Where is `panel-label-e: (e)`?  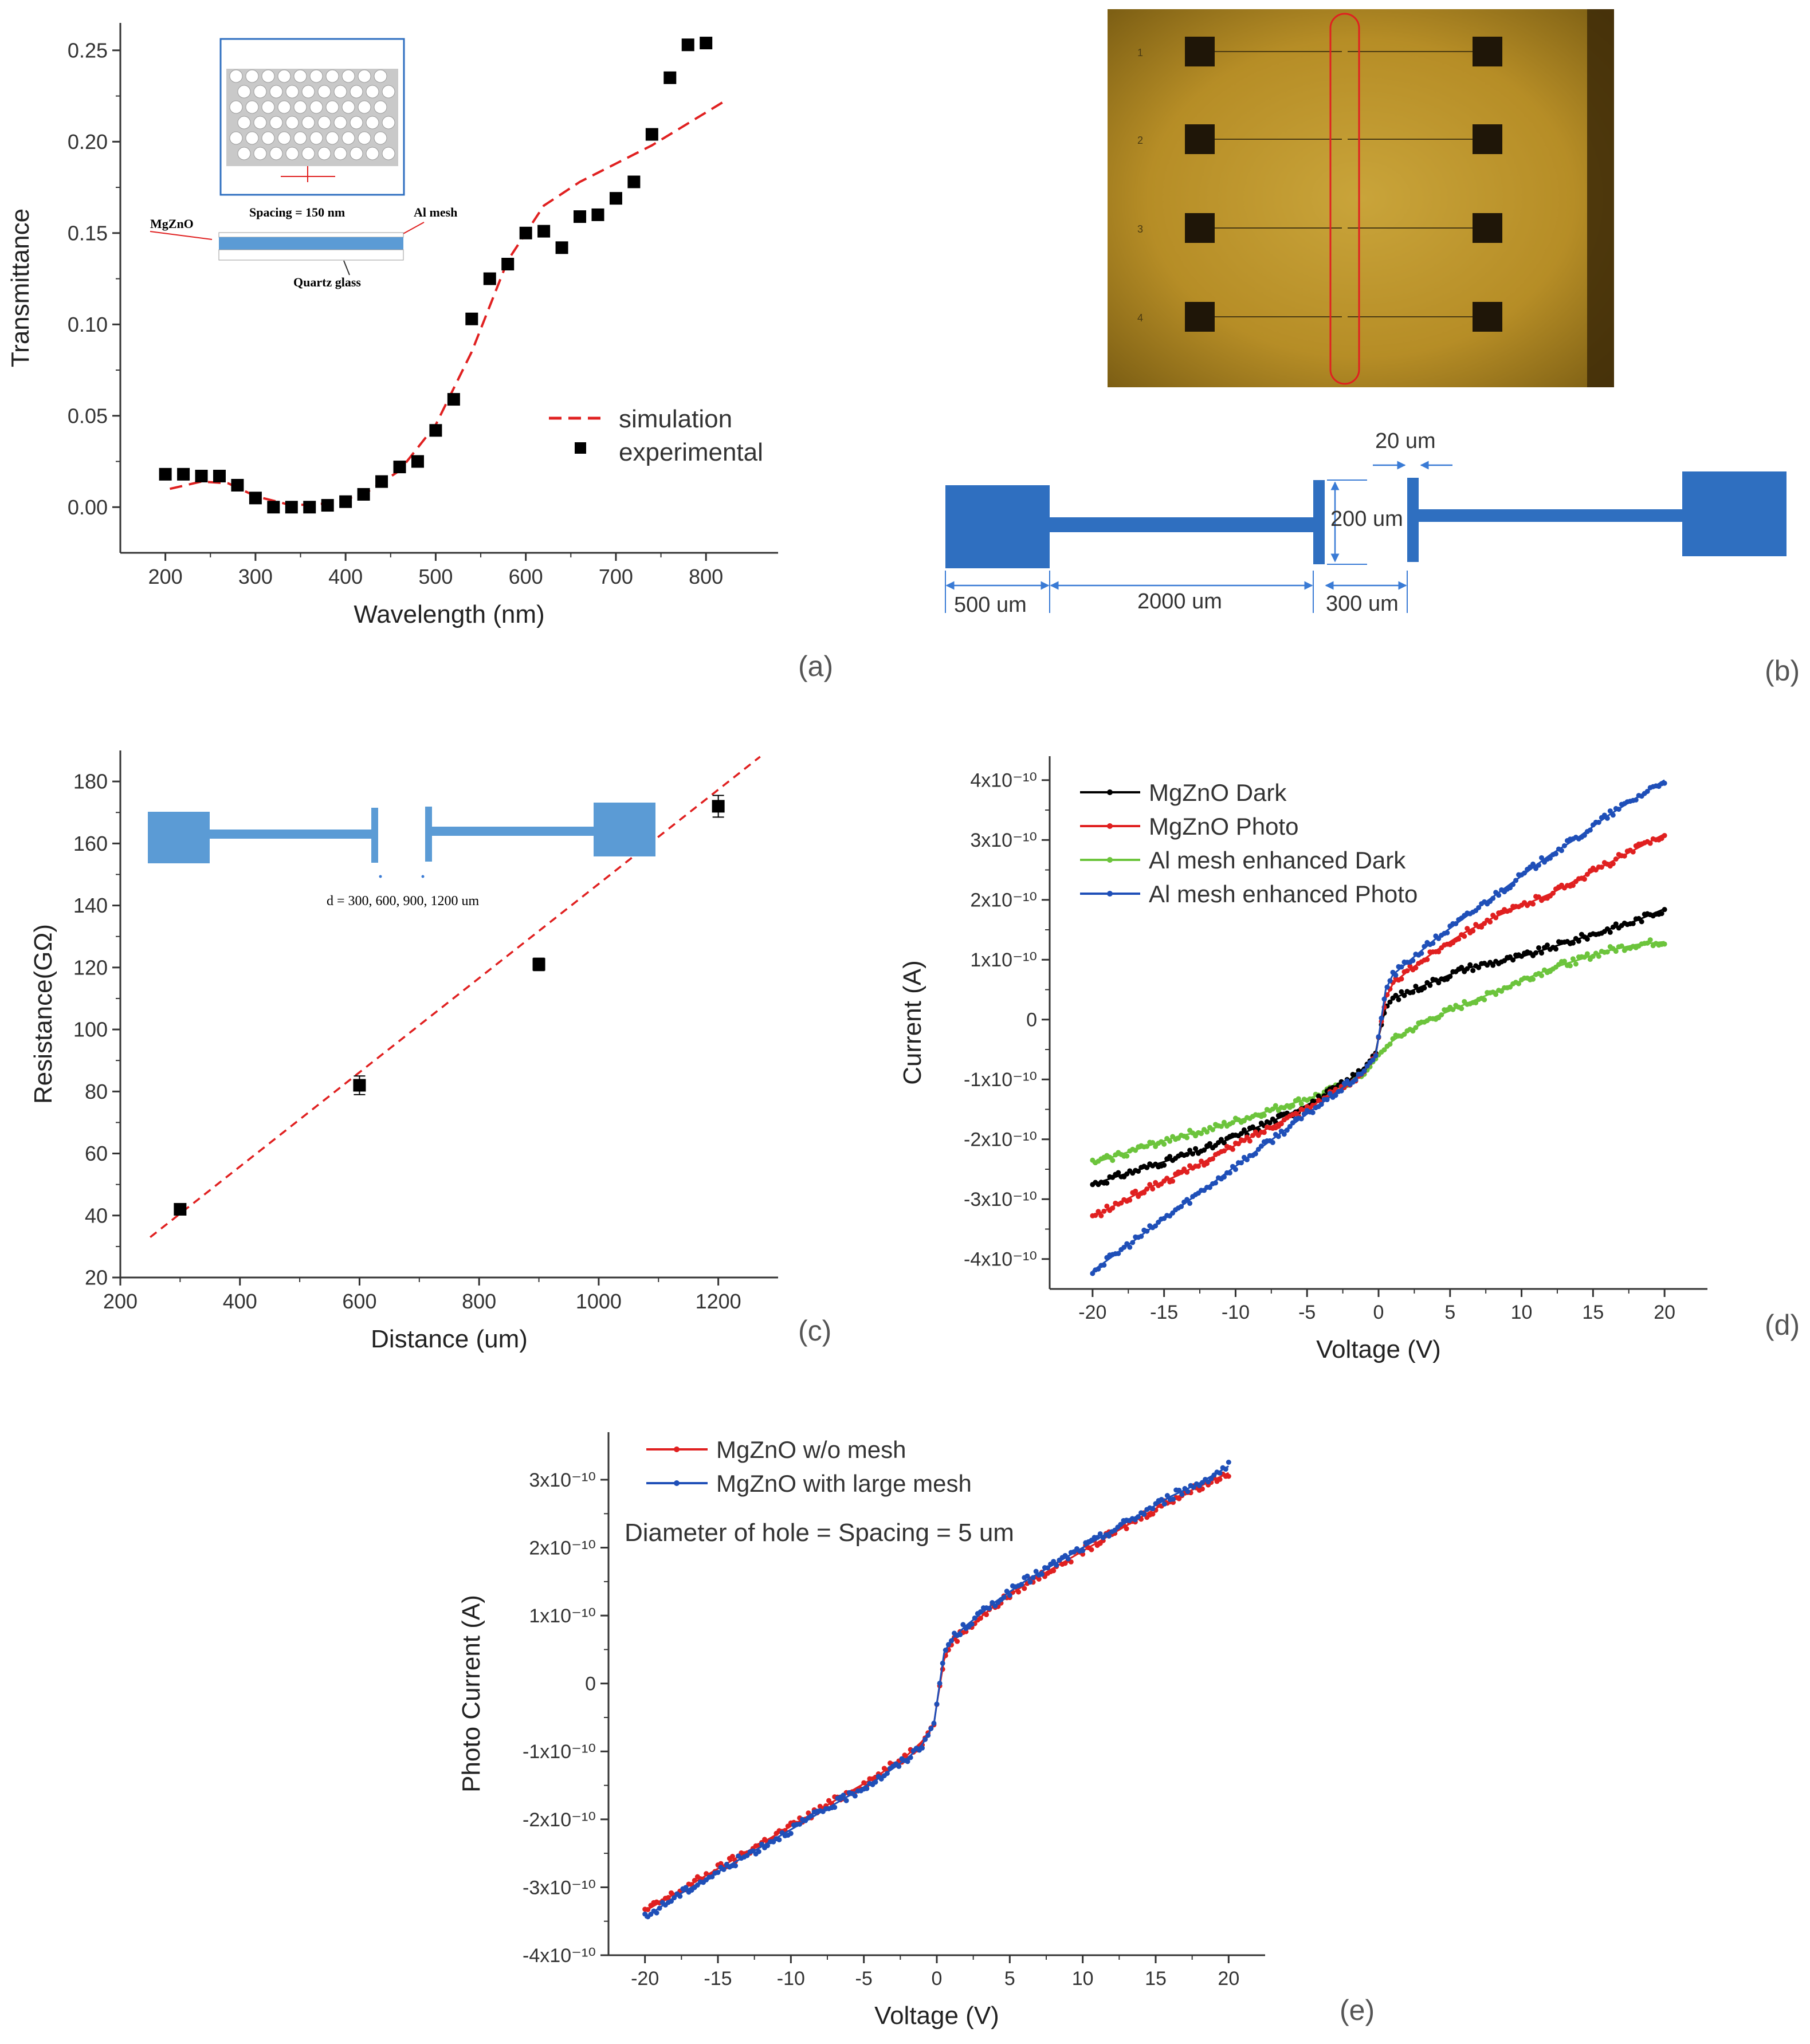
panel-label-e: (e) is located at coordinates (1357, 2010).